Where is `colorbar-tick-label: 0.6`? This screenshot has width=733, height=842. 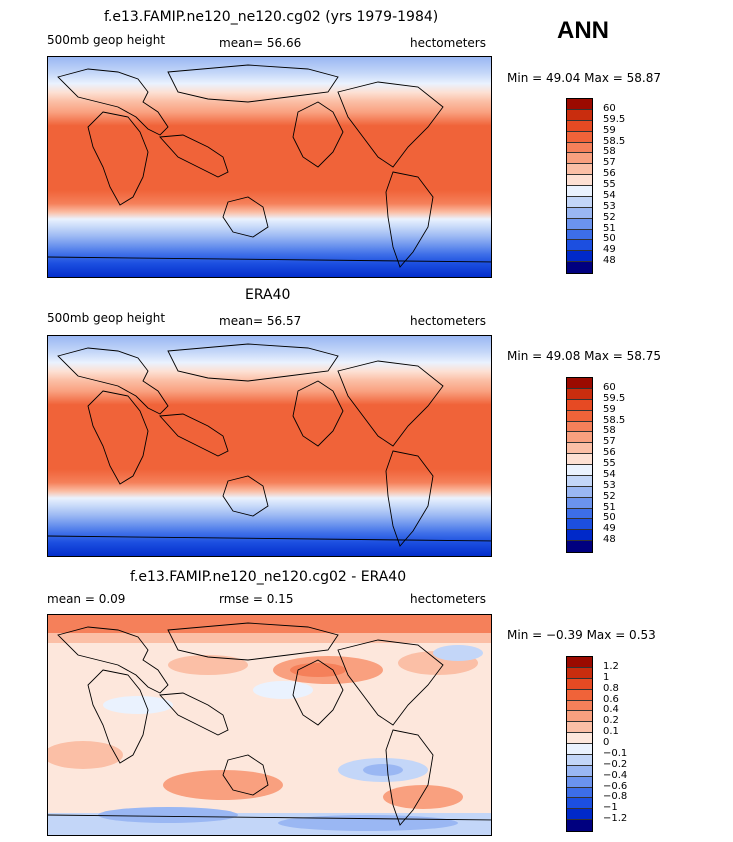
colorbar-tick-label: 0.6 is located at coordinates (611, 699).